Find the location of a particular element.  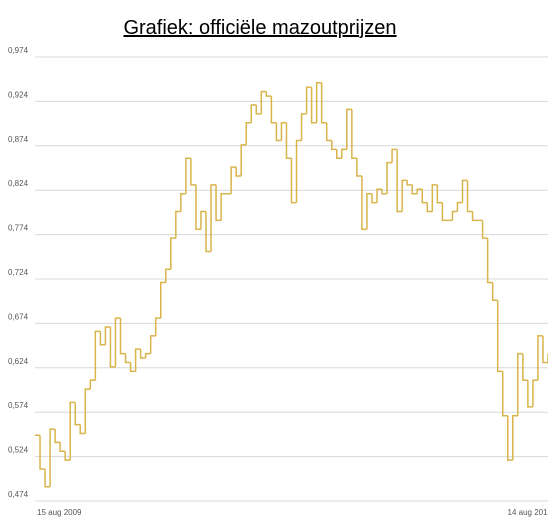

y-tick-label: 0,674 is located at coordinates (18, 316).